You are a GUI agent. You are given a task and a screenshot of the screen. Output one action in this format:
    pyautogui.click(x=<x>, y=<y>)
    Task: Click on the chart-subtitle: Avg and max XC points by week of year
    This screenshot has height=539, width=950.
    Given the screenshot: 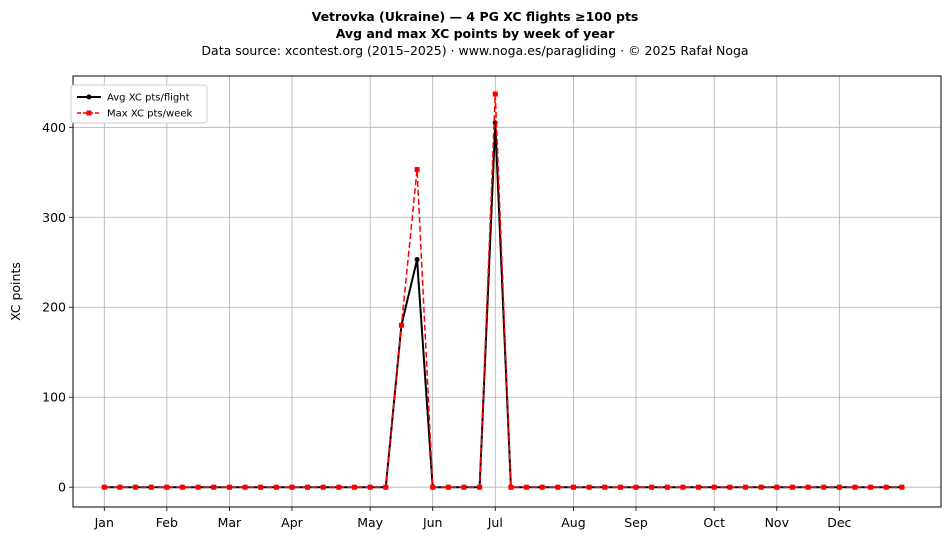 What is the action you would take?
    pyautogui.click(x=475, y=33)
    